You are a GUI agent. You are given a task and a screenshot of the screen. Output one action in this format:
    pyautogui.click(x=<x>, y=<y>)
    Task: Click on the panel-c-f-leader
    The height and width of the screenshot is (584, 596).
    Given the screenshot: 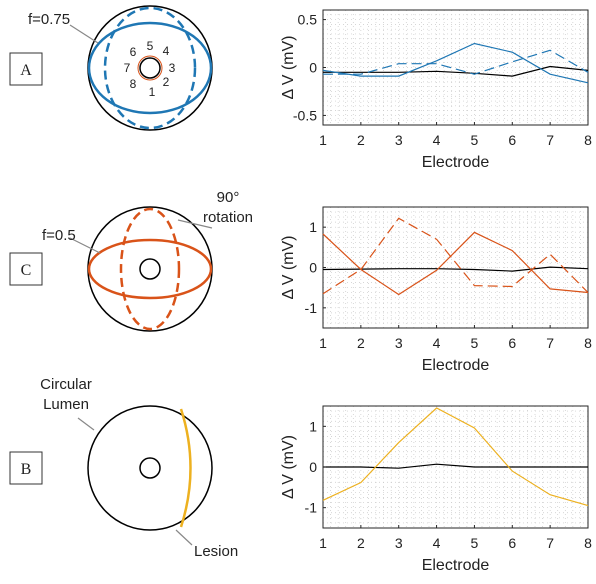 What is the action you would take?
    pyautogui.click(x=85, y=245)
    